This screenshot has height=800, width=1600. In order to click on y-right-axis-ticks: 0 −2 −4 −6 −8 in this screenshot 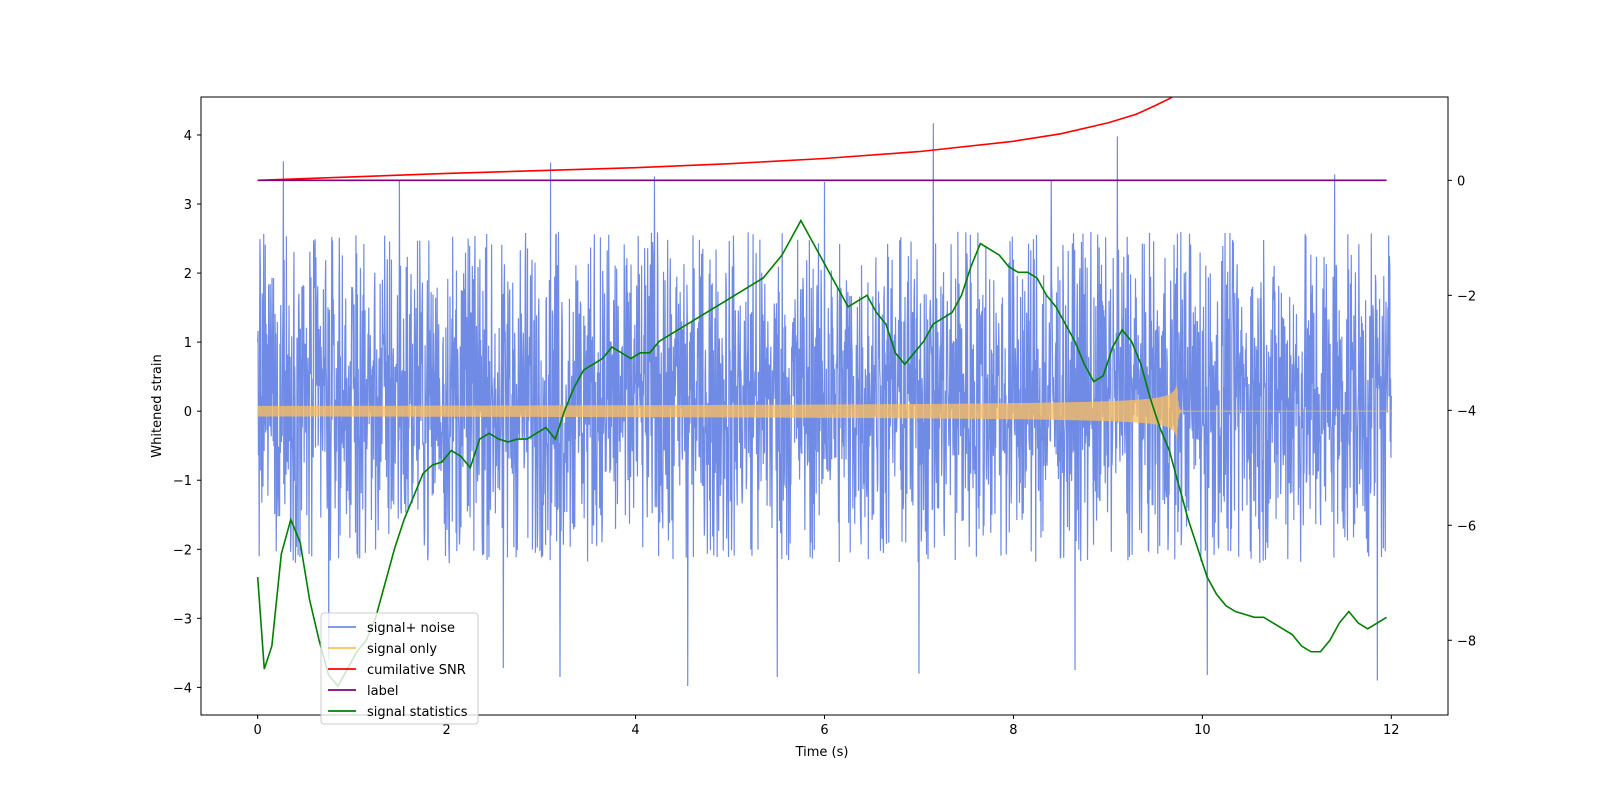, I will do `click(1462, 411)`.